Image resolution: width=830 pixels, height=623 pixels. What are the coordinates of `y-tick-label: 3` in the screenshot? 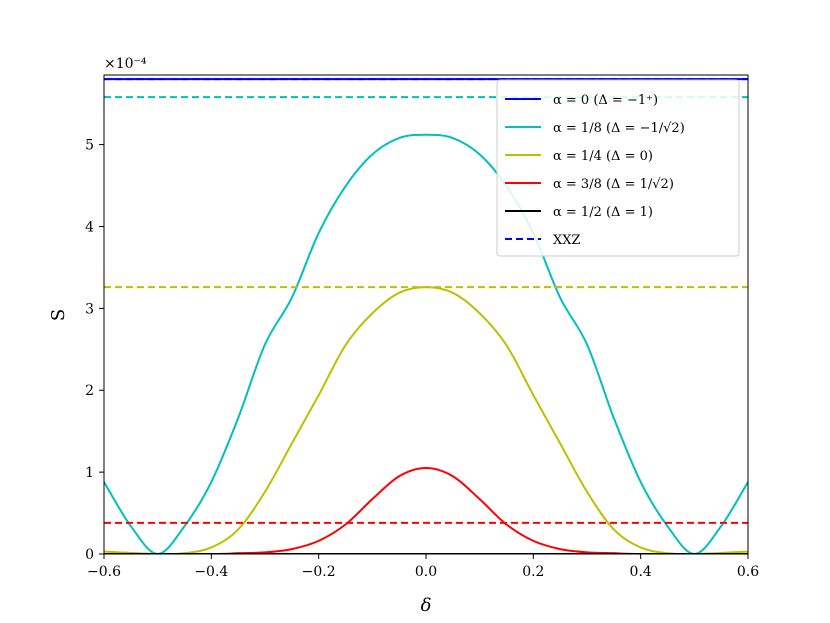 It's located at (89, 309).